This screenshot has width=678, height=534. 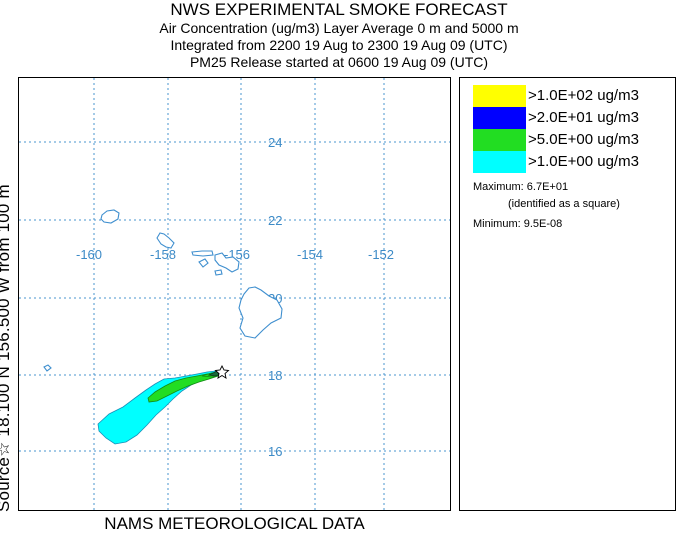 I want to click on legend-swatch-blue, so click(x=499, y=118).